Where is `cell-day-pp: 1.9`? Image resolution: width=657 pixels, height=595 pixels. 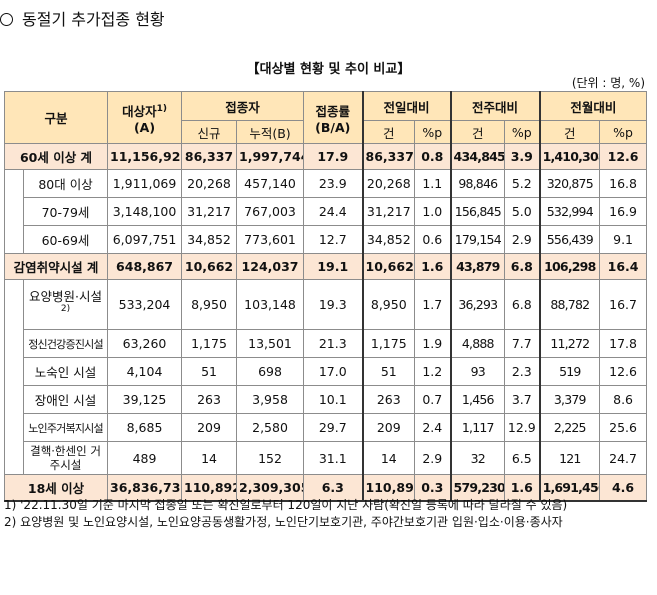
cell-day-pp: 1.9 is located at coordinates (433, 343).